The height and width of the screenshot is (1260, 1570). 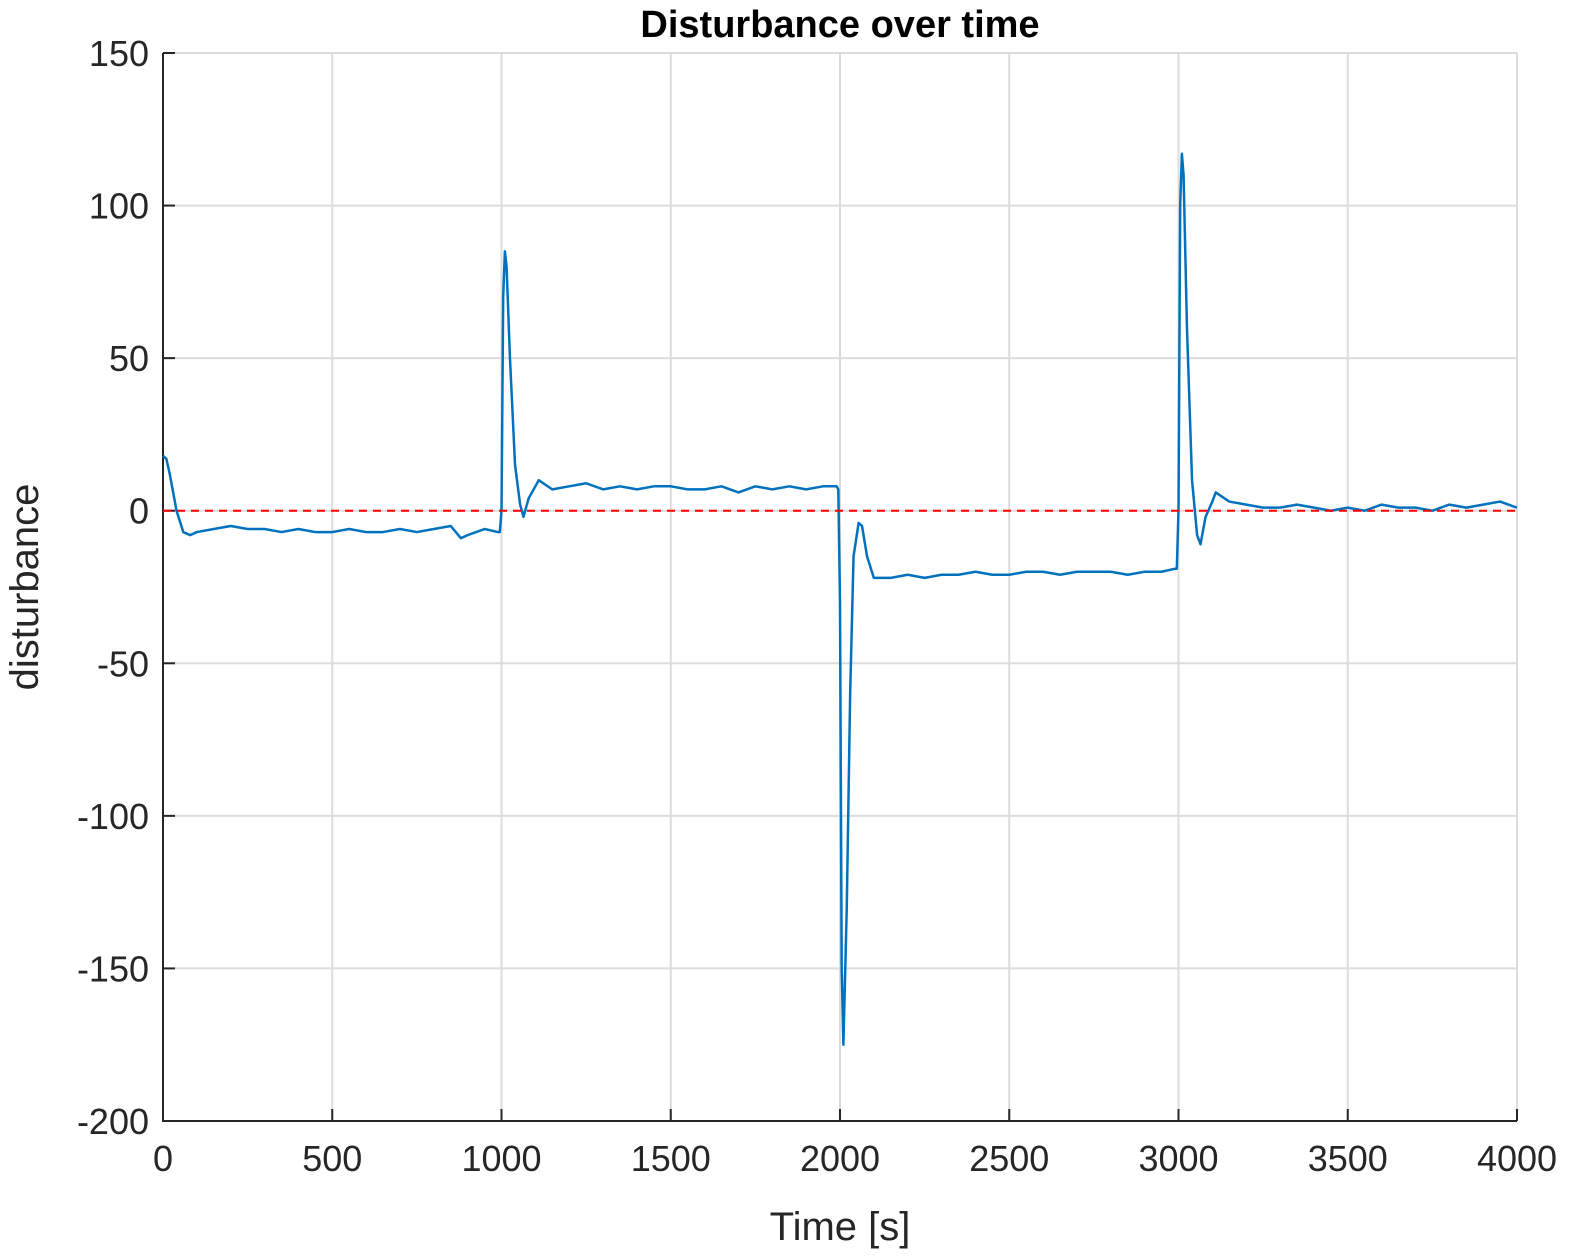 What do you see at coordinates (1009, 1158) in the screenshot?
I see `x-tick-label: 2500` at bounding box center [1009, 1158].